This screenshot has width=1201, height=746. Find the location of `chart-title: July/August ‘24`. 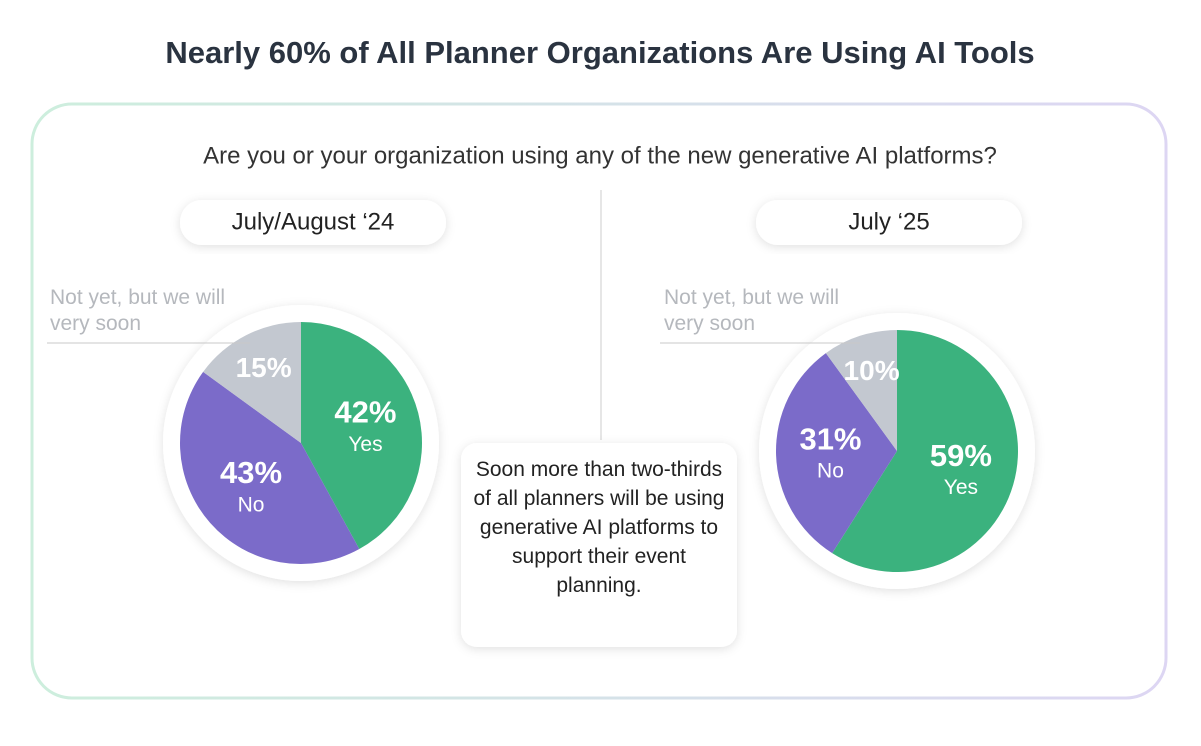

chart-title: July/August ‘24 is located at coordinates (313, 221).